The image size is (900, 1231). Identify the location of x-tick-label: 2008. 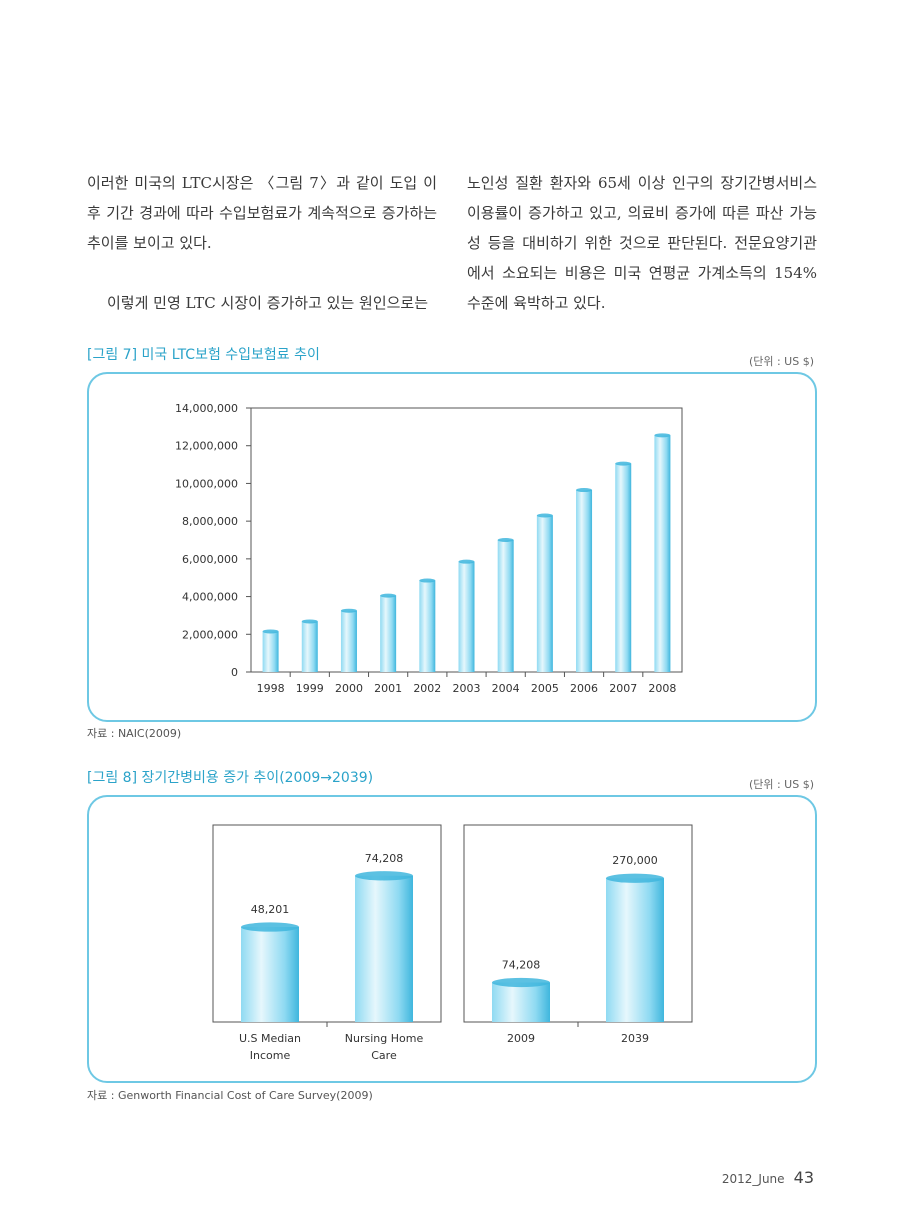
(662, 688).